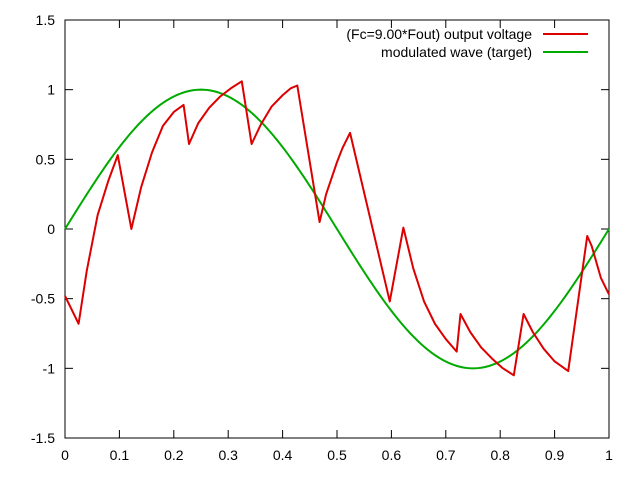 Image resolution: width=640 pixels, height=480 pixels. Describe the element at coordinates (555, 455) in the screenshot. I see `x-tick-label: 0.9` at that location.